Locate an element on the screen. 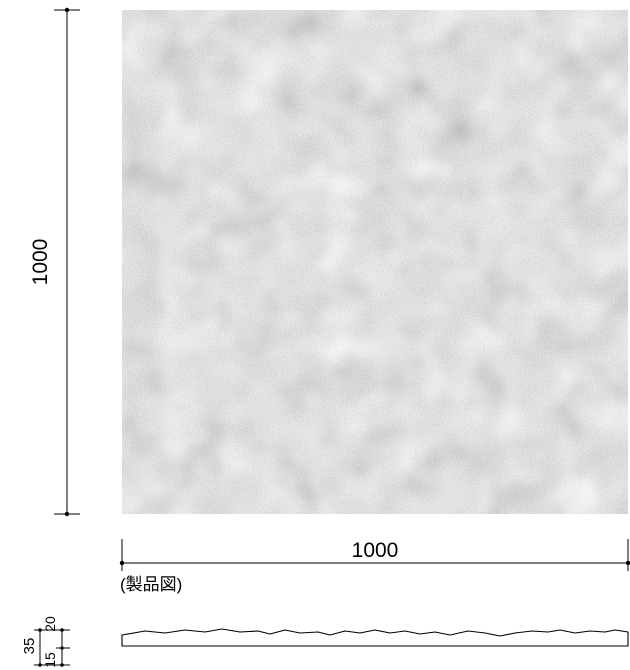  height-dim-end-dot is located at coordinates (67, 514).